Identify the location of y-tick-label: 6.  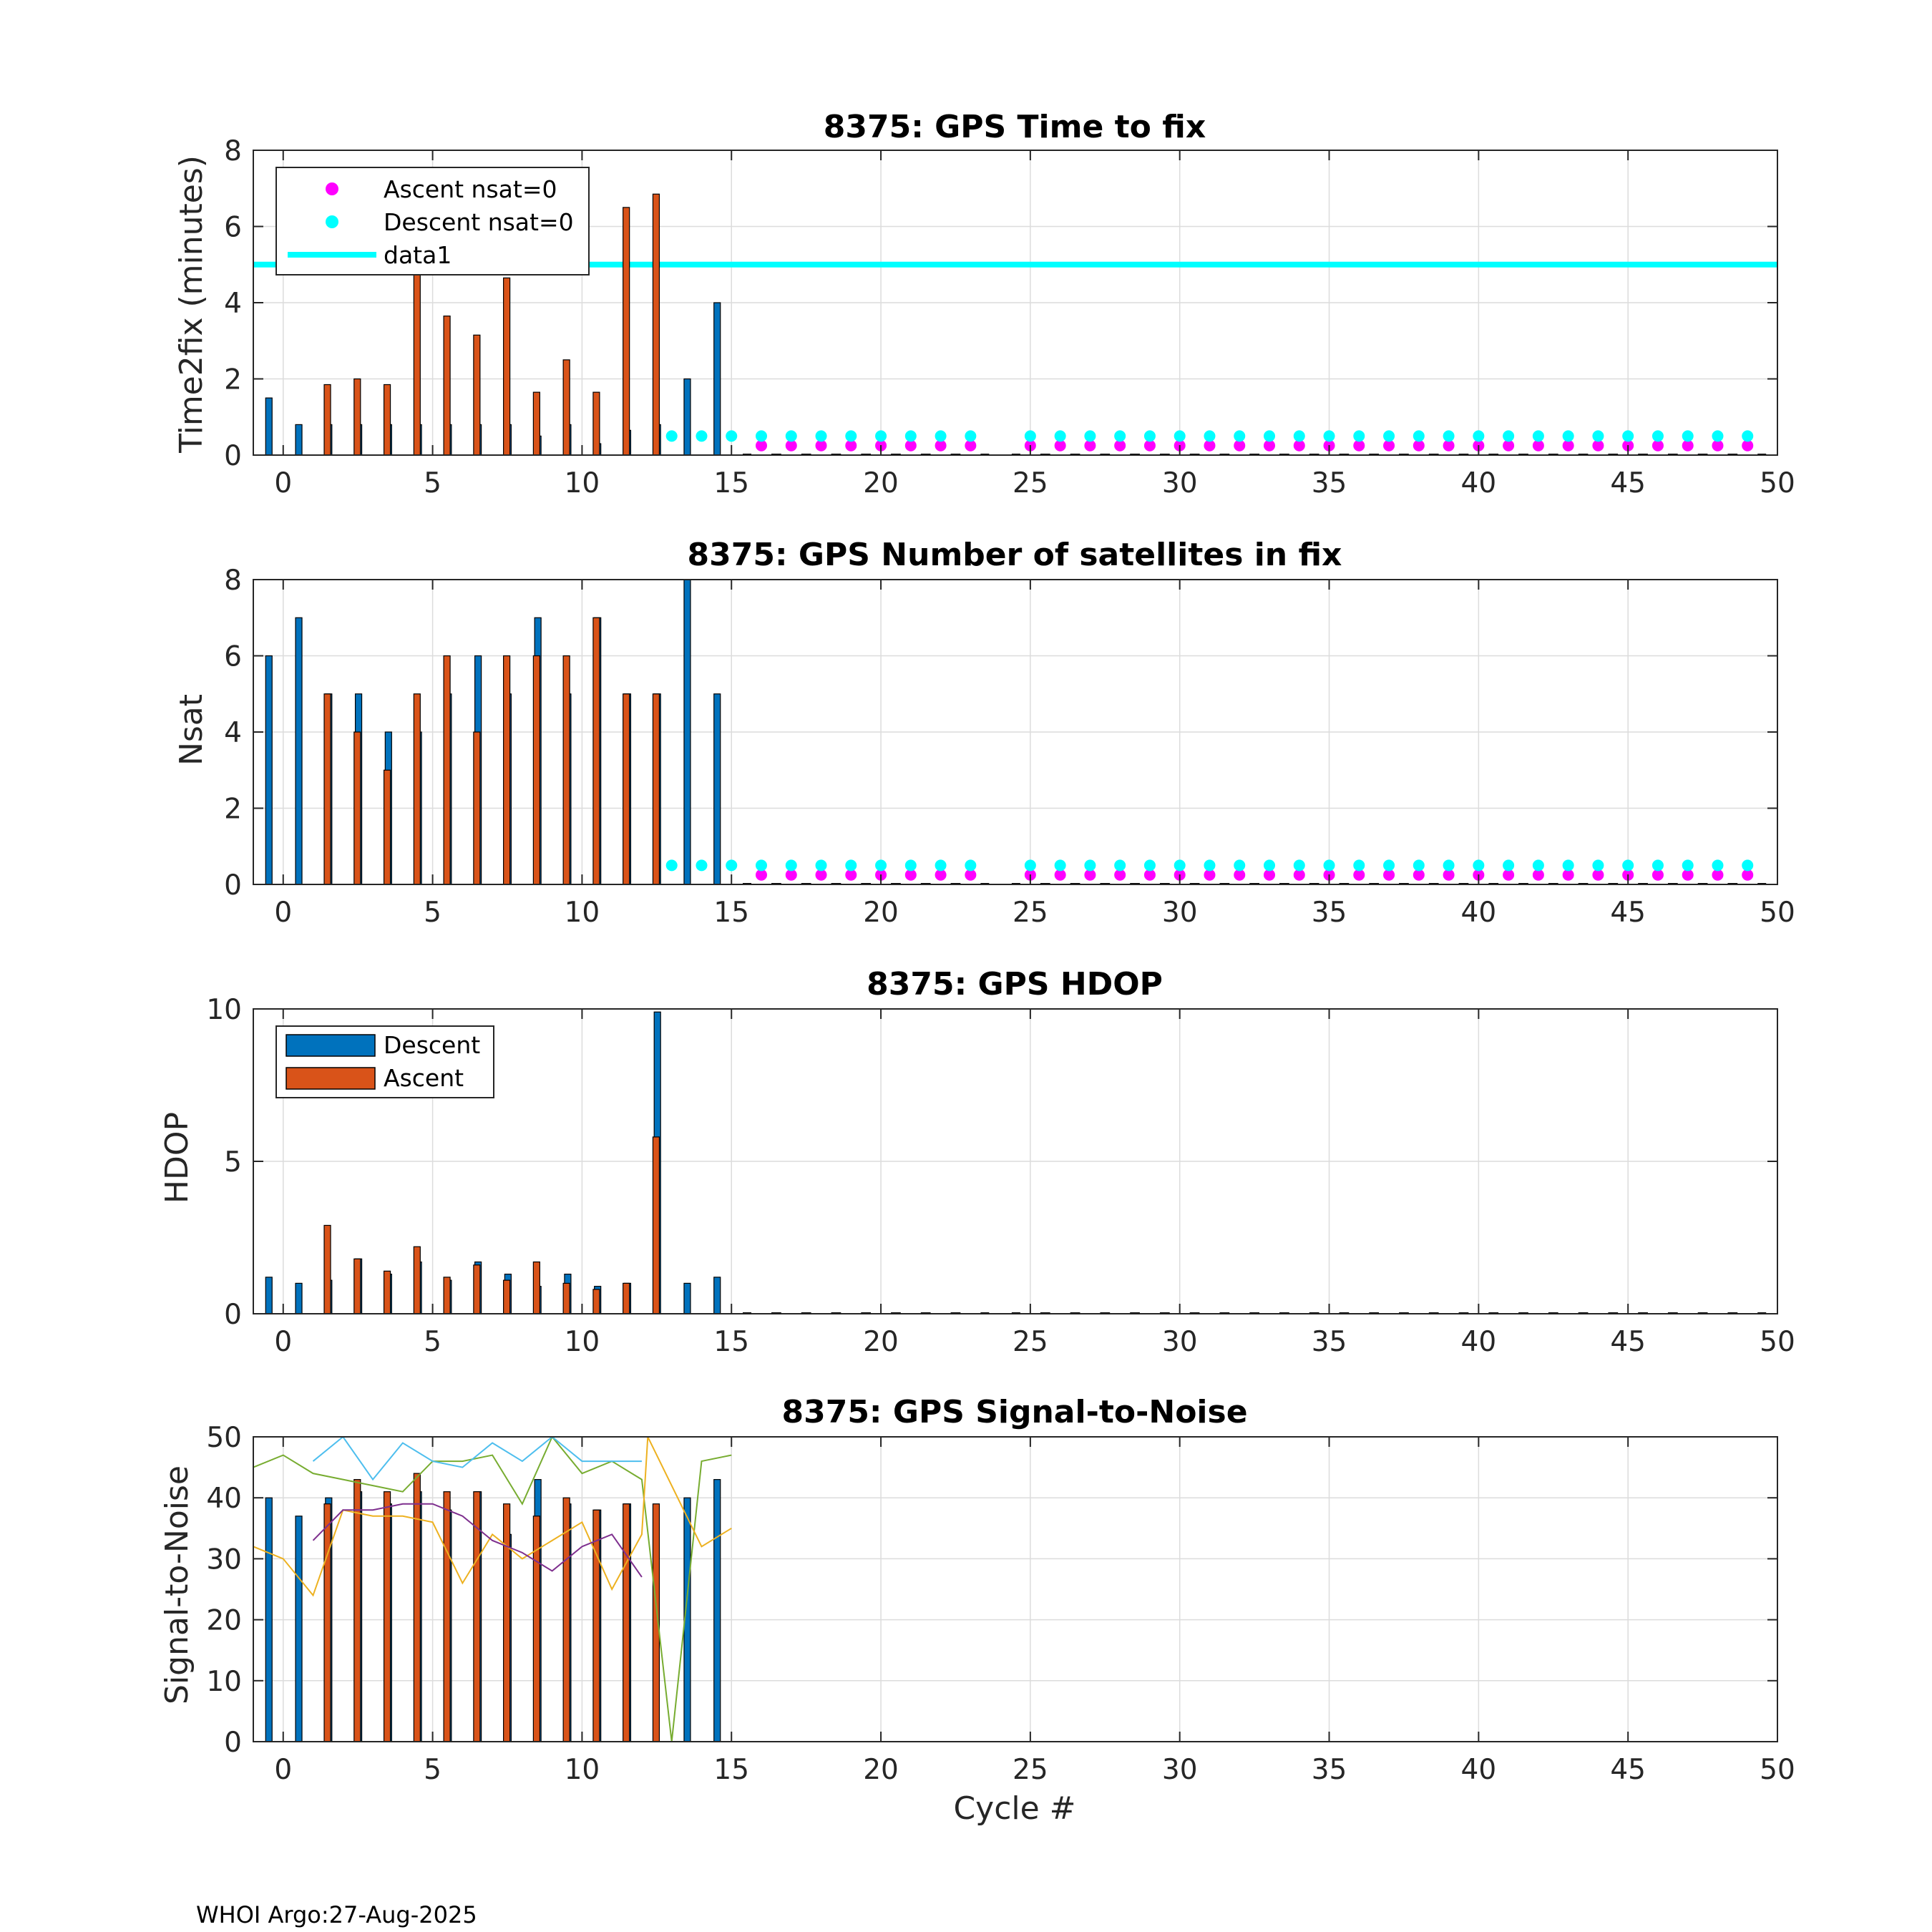
(233, 228).